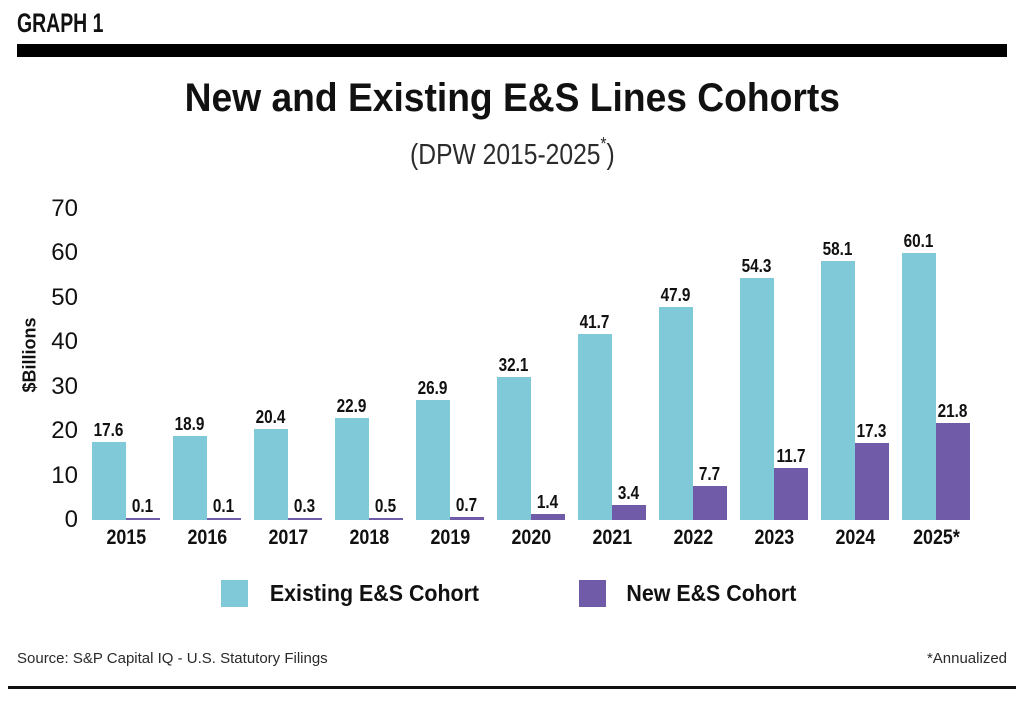 This screenshot has height=712, width=1024. Describe the element at coordinates (919, 386) in the screenshot. I see `bar-existing-2025` at that location.